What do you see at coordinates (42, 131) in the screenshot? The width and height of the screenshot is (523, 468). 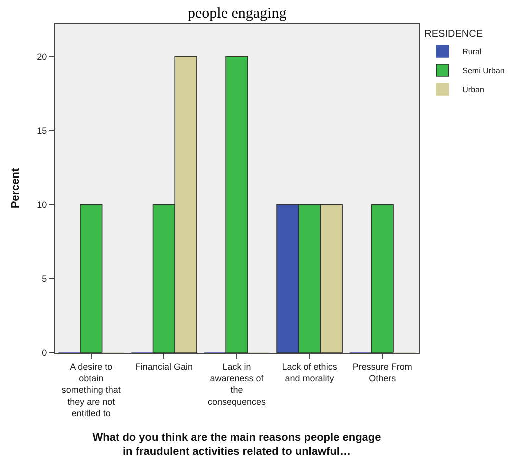 I see `y-tick-label: 15` at bounding box center [42, 131].